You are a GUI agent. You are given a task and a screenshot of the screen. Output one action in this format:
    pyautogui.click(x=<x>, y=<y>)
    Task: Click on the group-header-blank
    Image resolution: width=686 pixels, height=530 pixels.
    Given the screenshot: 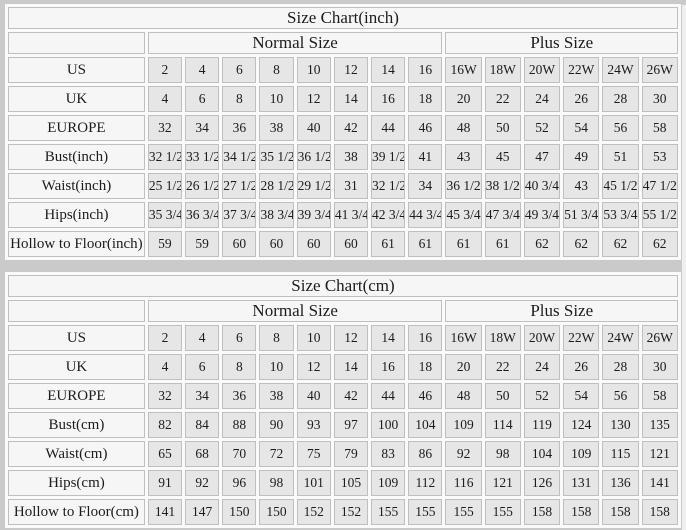 What is the action you would take?
    pyautogui.click(x=76, y=43)
    